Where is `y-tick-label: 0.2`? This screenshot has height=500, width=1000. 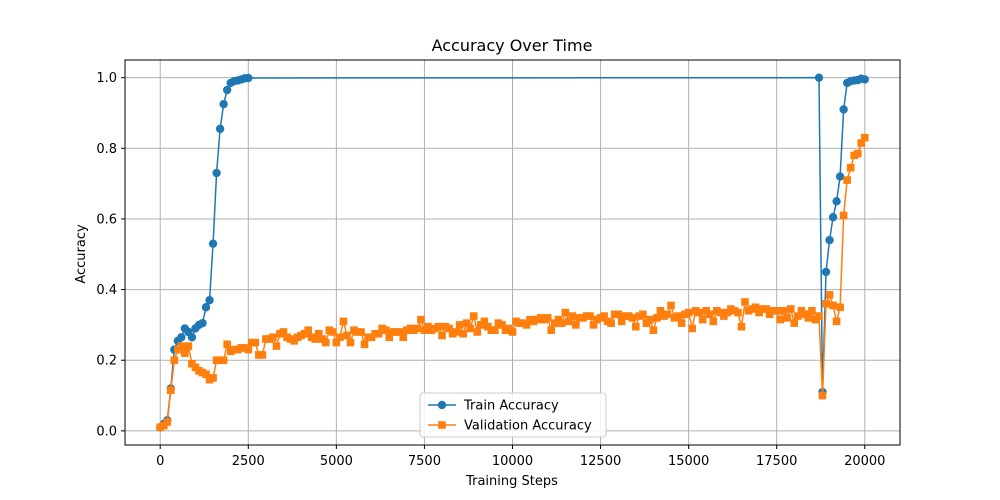
y-tick-label: 0.2 is located at coordinates (106, 361).